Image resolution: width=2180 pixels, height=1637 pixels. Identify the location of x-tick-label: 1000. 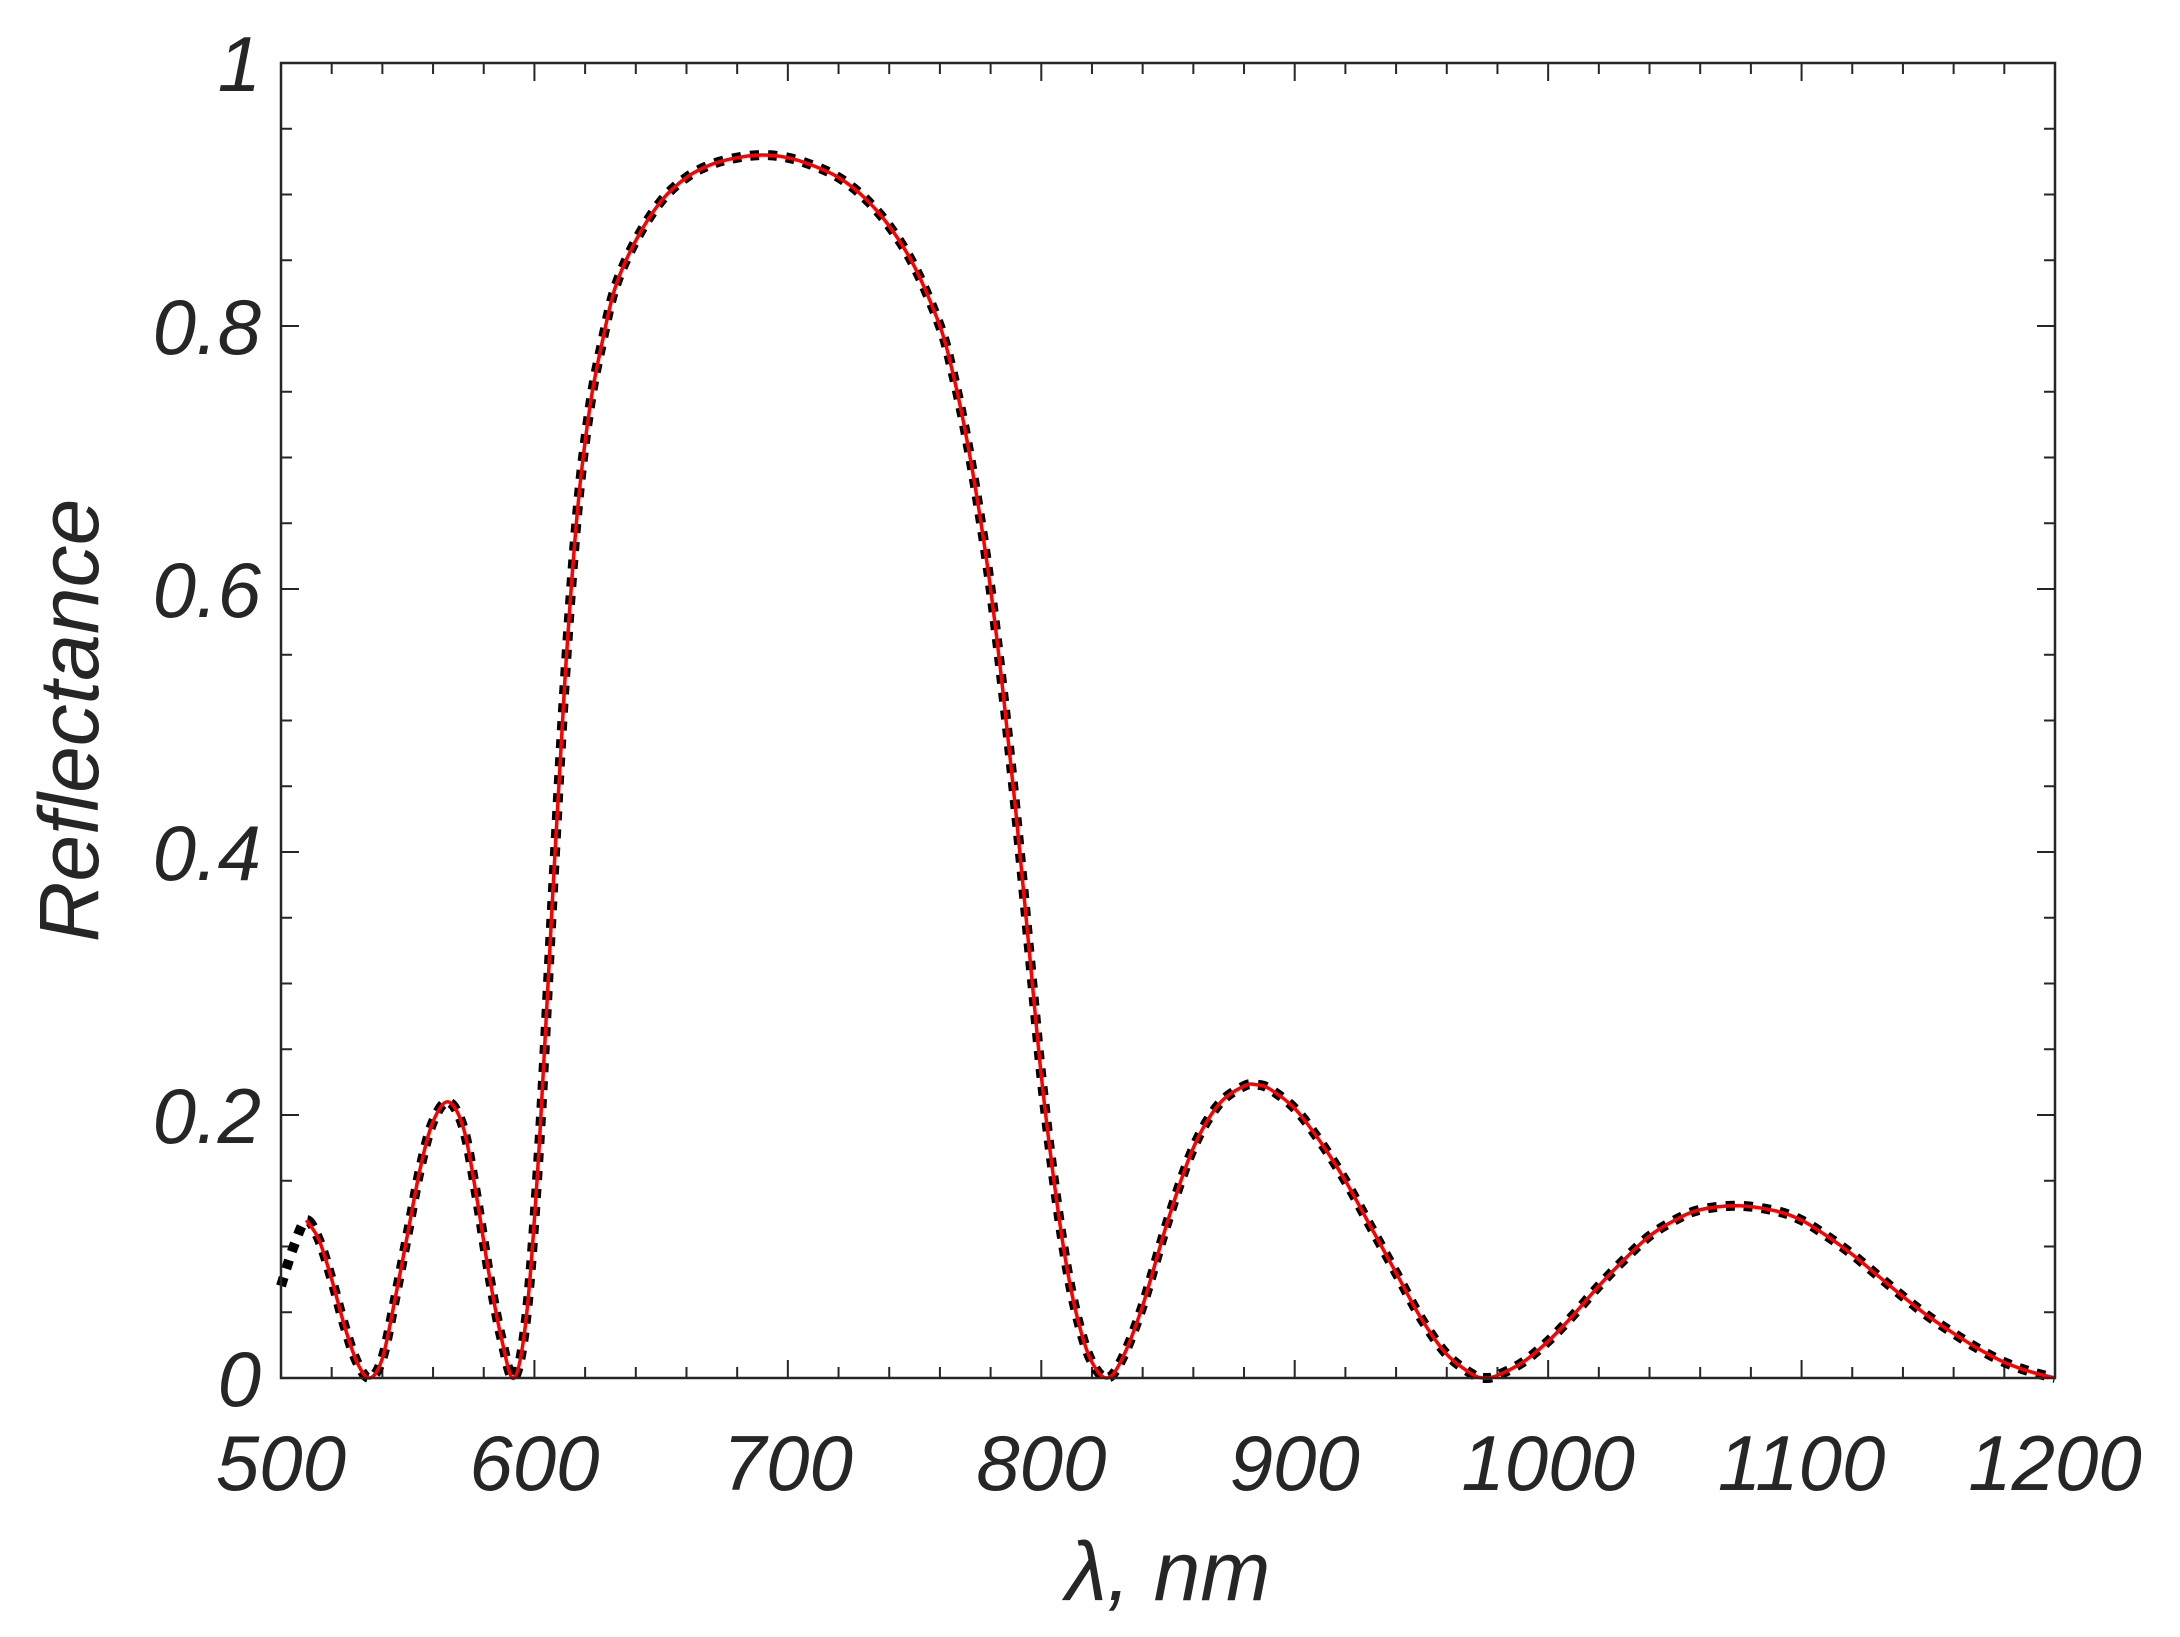
(1548, 1463).